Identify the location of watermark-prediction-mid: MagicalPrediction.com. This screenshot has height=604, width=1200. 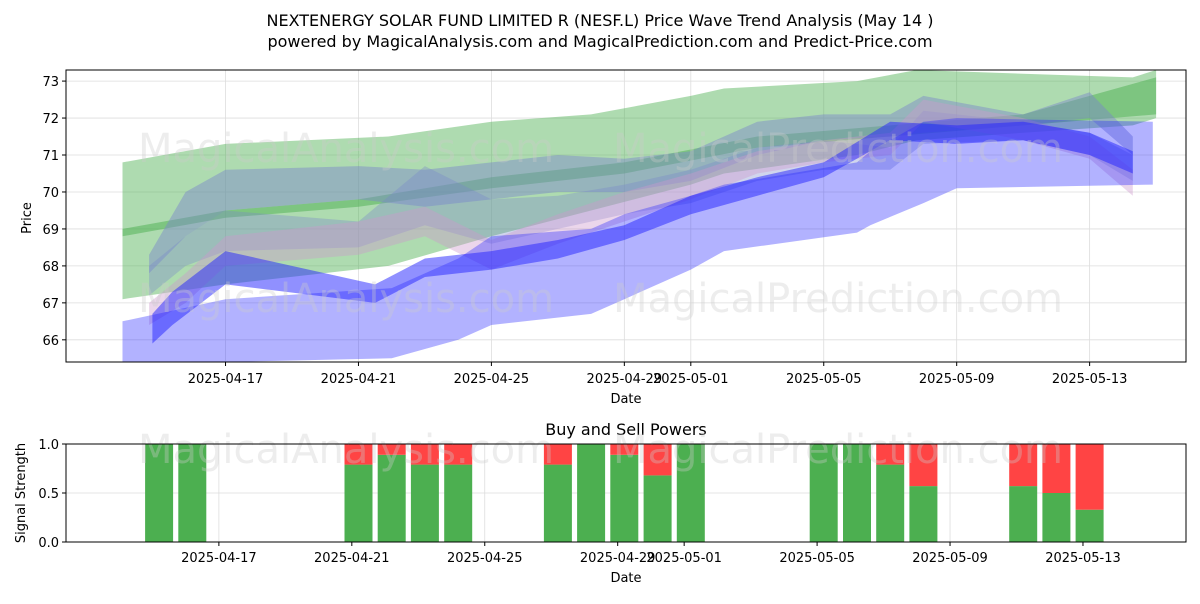
(838, 299).